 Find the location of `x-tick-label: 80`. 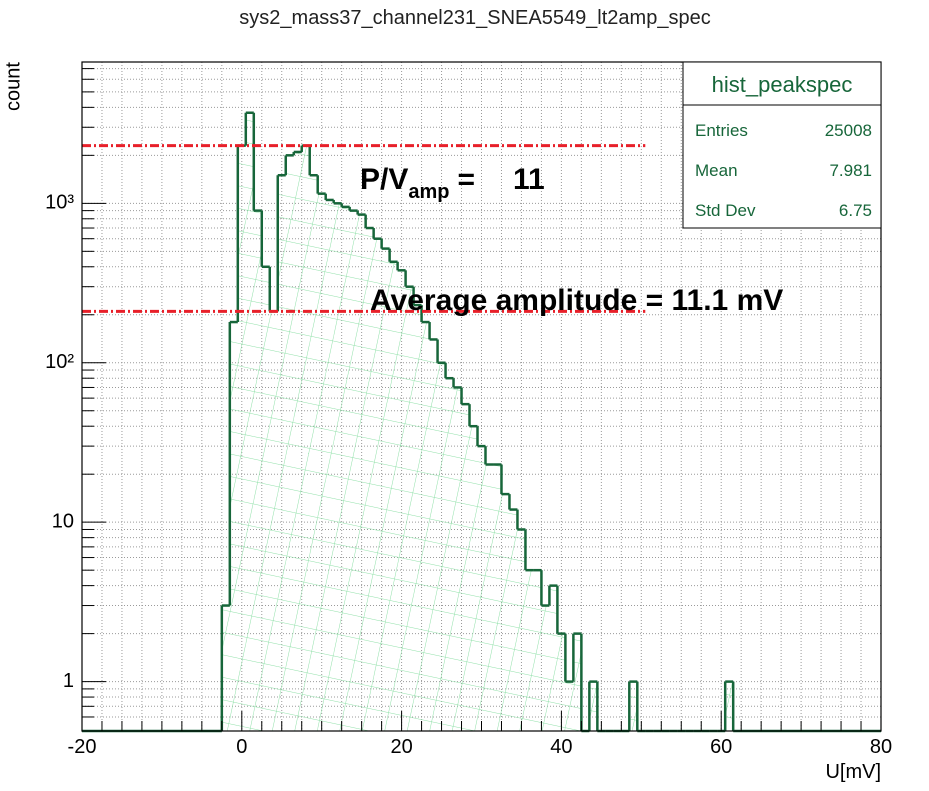

x-tick-label: 80 is located at coordinates (881, 747).